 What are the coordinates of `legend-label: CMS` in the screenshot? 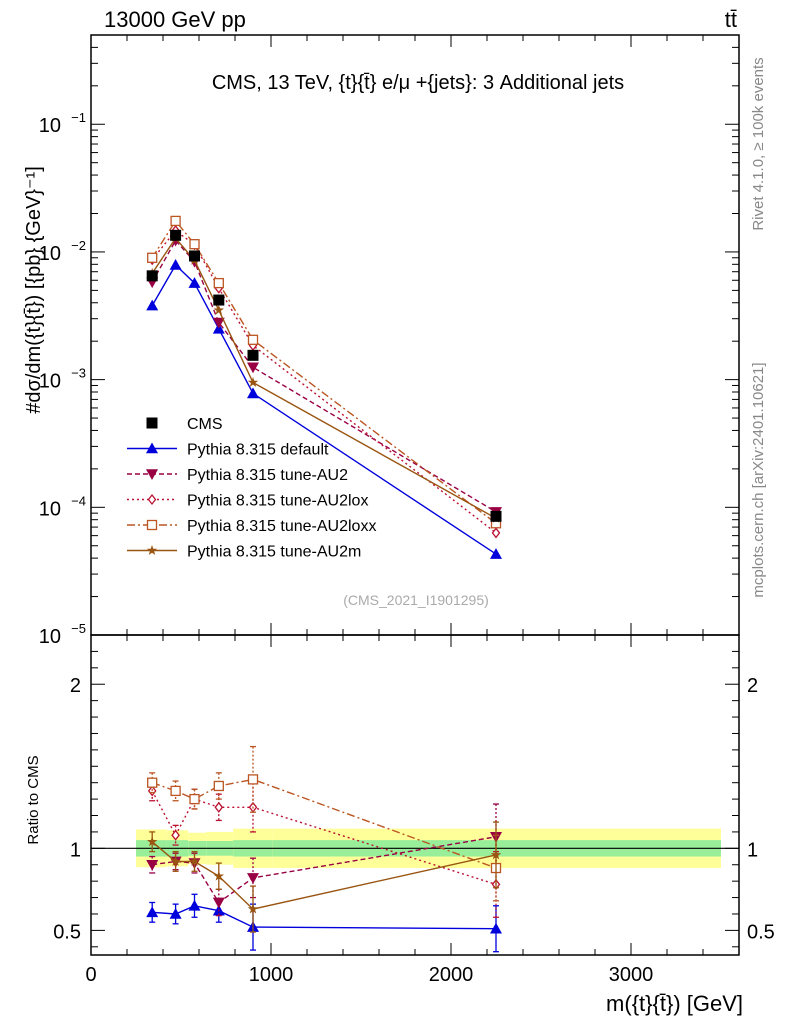 It's located at (205, 424).